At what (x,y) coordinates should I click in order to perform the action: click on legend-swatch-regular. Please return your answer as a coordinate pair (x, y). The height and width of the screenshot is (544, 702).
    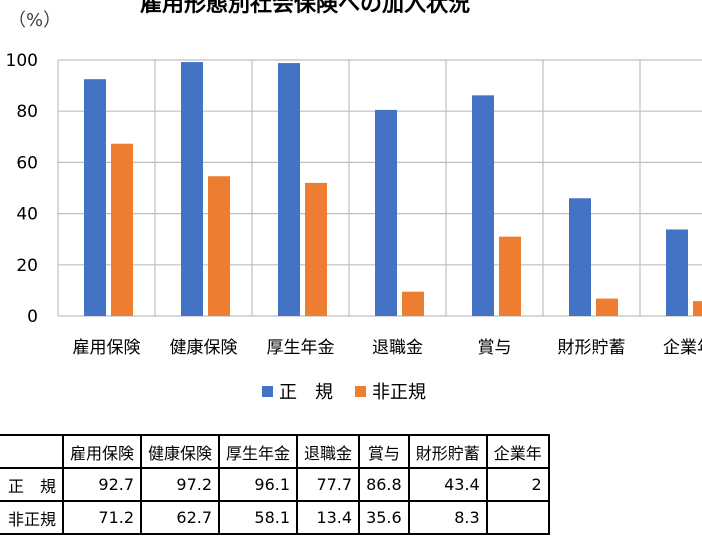
    Looking at the image, I should click on (267, 391).